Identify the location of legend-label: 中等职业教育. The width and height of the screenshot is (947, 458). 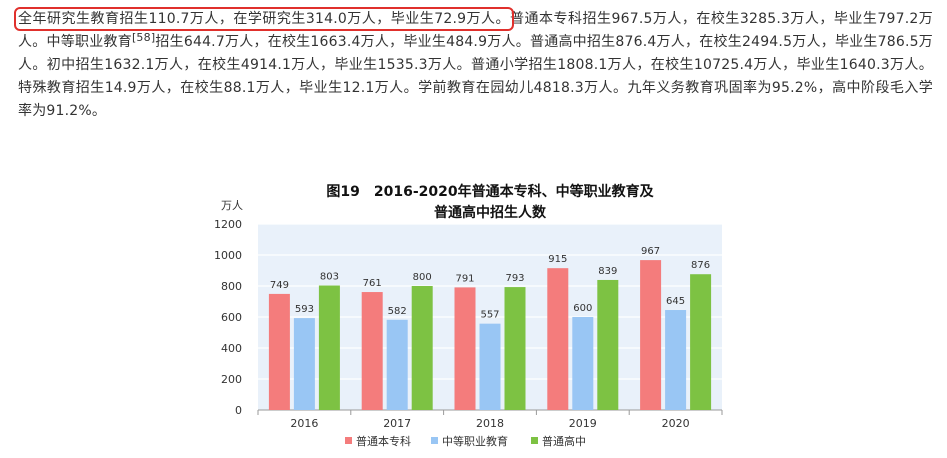
(475, 441).